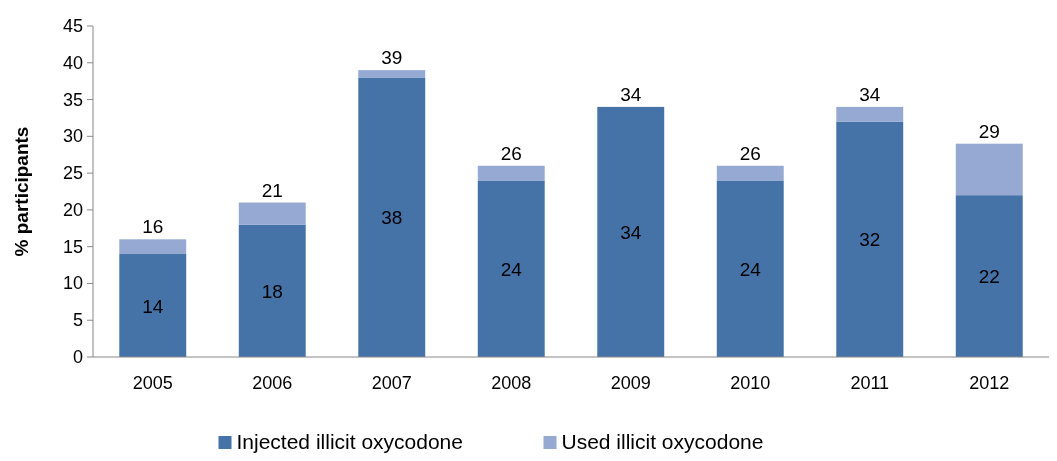 The image size is (1057, 461). I want to click on total-label: 29, so click(989, 131).